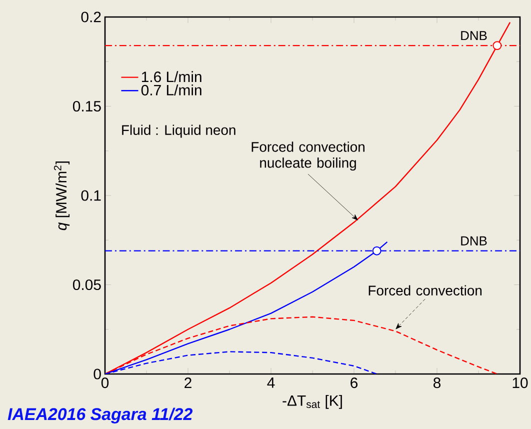  I want to click on legend-label: 1.6 L/min, so click(172, 76).